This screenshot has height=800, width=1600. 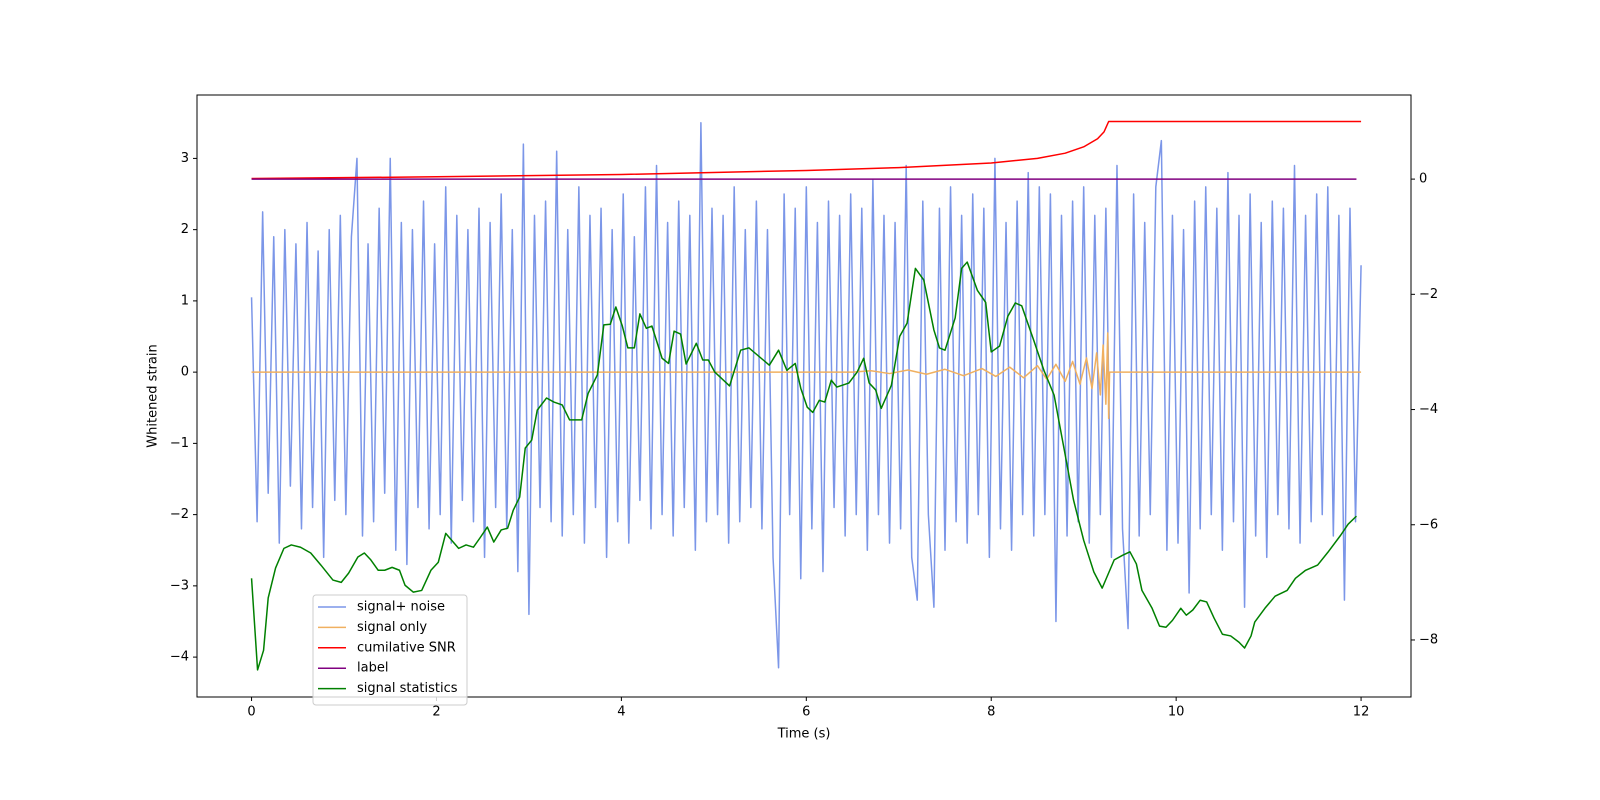 What do you see at coordinates (1361, 712) in the screenshot?
I see `x-tick-label: 12` at bounding box center [1361, 712].